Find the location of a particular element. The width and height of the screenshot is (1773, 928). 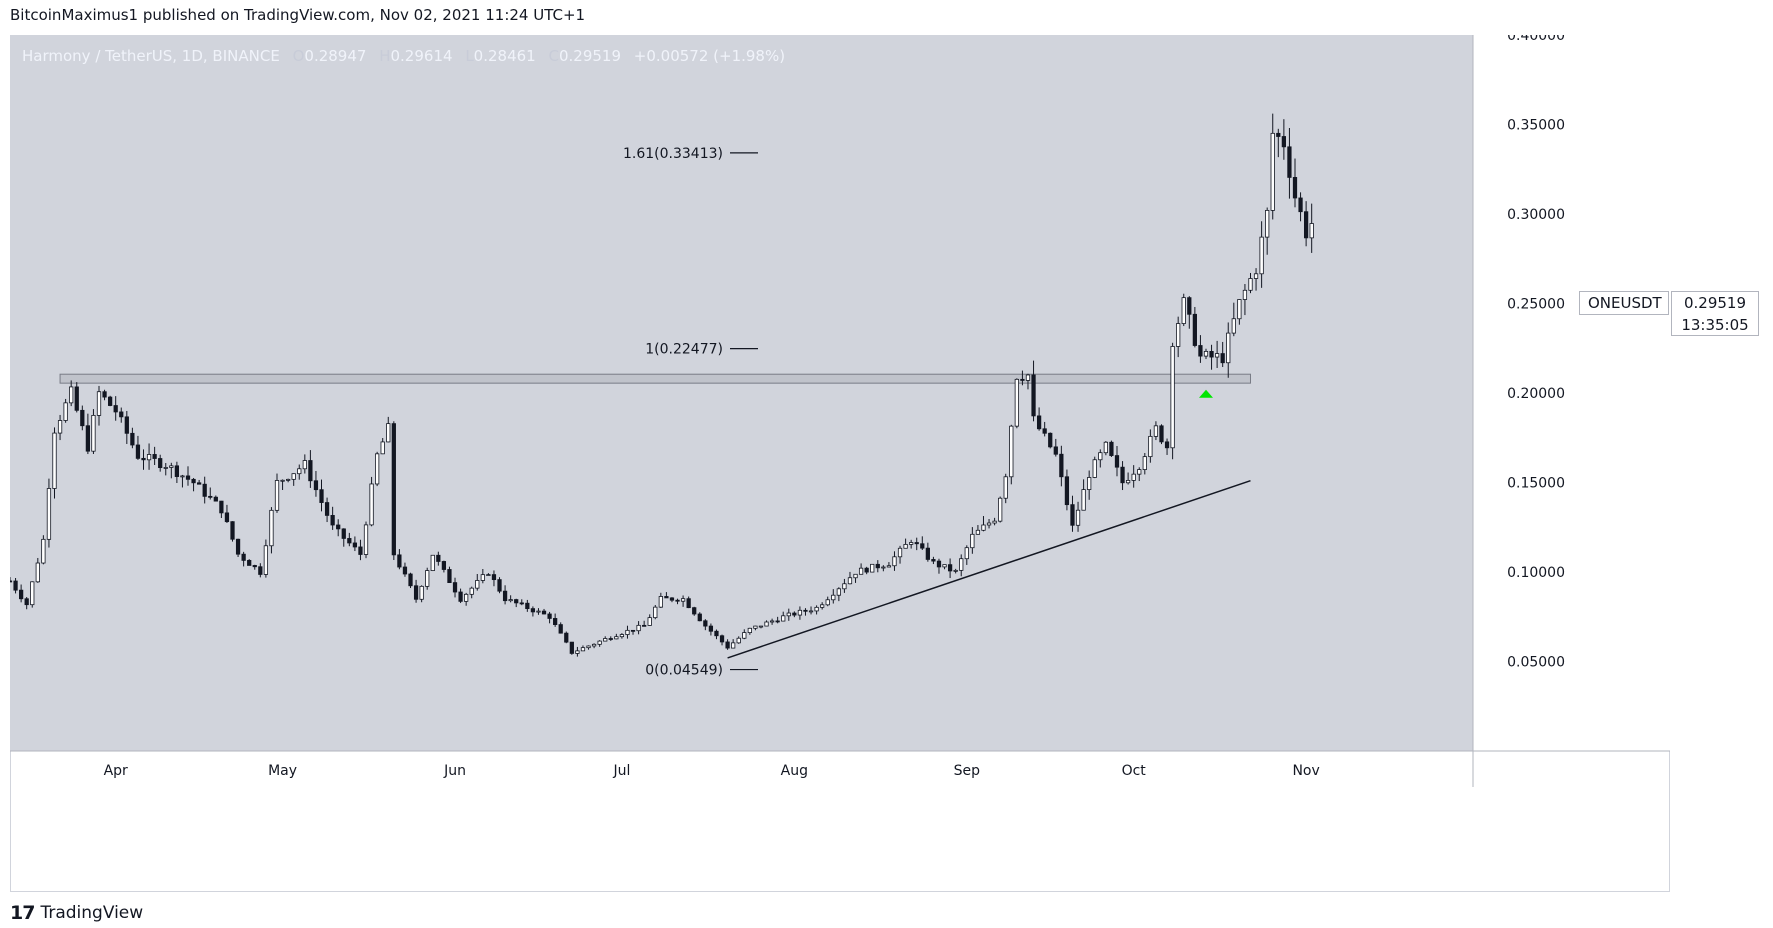

time-tick-label: Nov is located at coordinates (1305, 771).